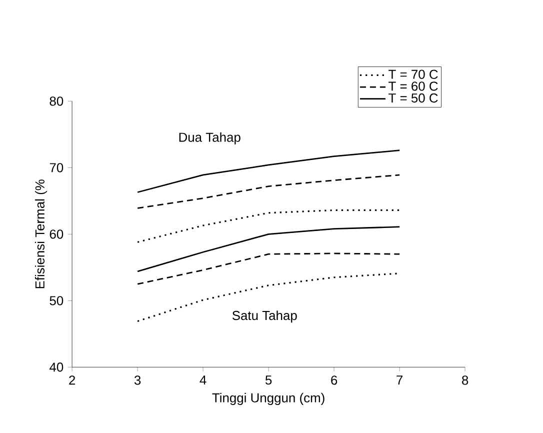  What do you see at coordinates (465, 380) in the screenshot?
I see `x-tick-label: 8` at bounding box center [465, 380].